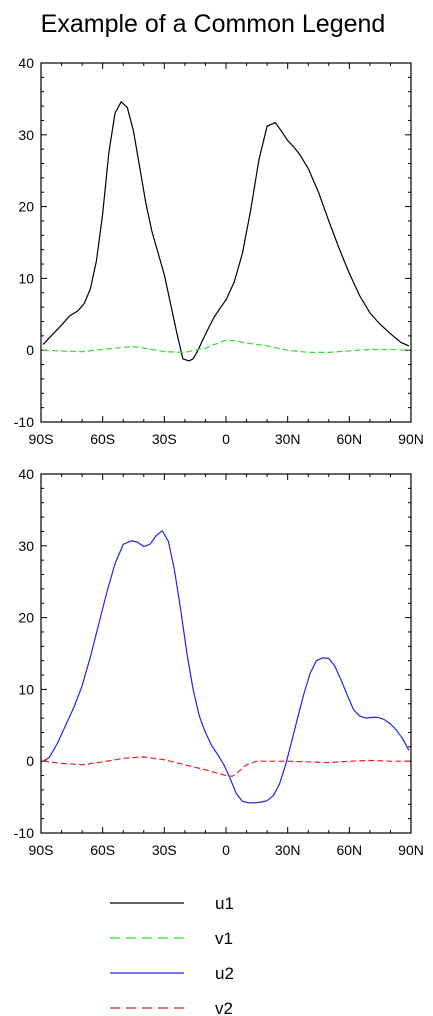  What do you see at coordinates (226, 346) in the screenshot?
I see `series-line-v1` at bounding box center [226, 346].